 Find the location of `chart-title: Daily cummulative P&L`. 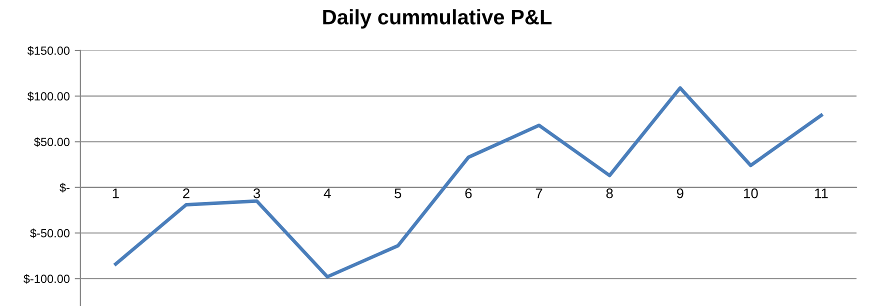

chart-title: Daily cummulative P&L is located at coordinates (437, 19).